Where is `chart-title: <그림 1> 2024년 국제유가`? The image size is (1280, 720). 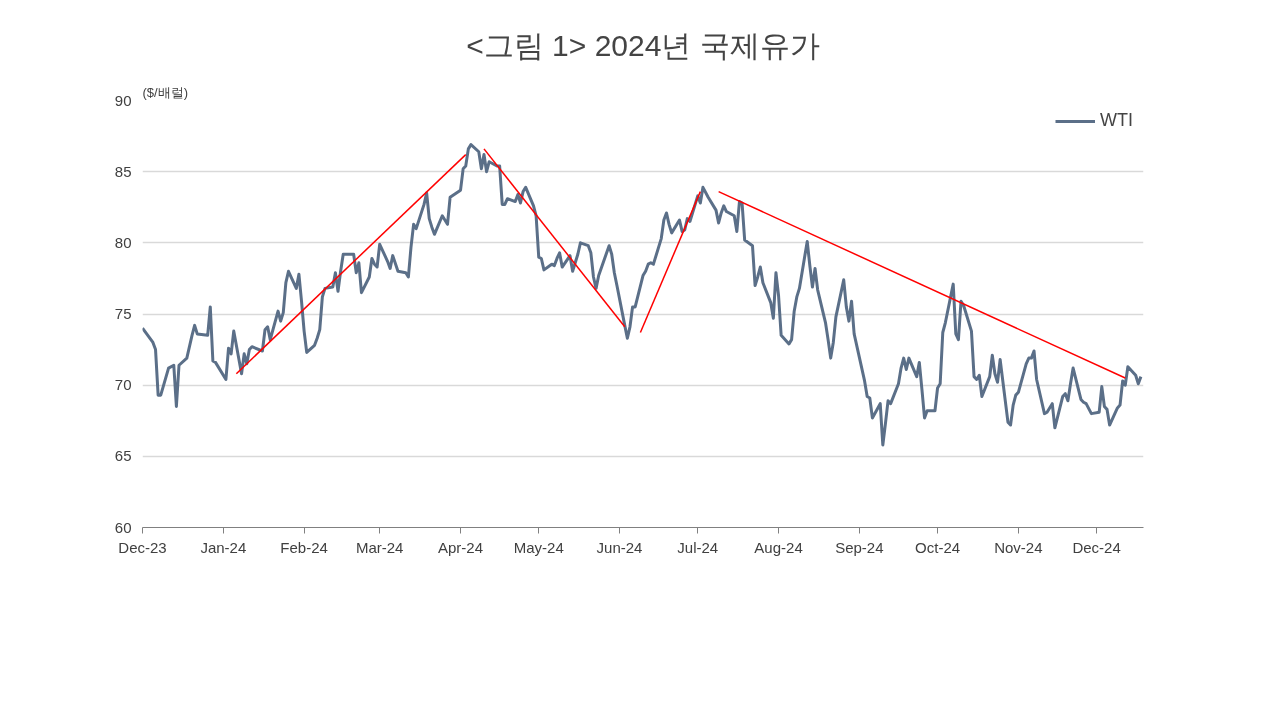 chart-title: <그림 1> 2024년 국제유가 is located at coordinates (643, 45).